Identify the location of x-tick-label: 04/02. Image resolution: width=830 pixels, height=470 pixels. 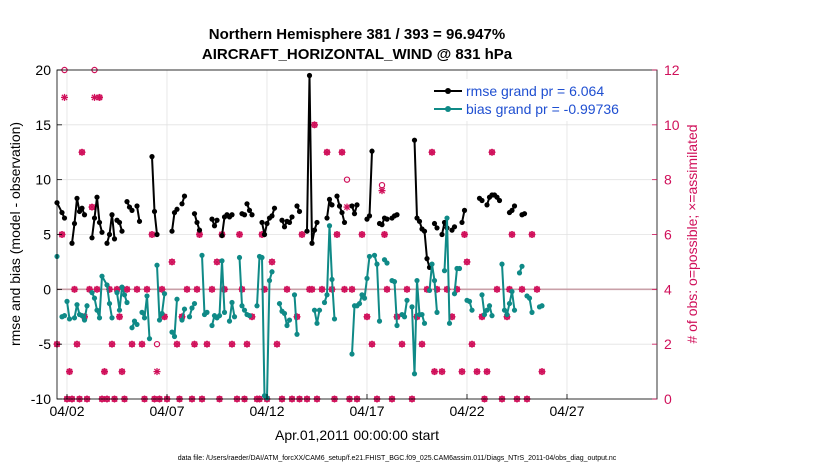
(66, 411).